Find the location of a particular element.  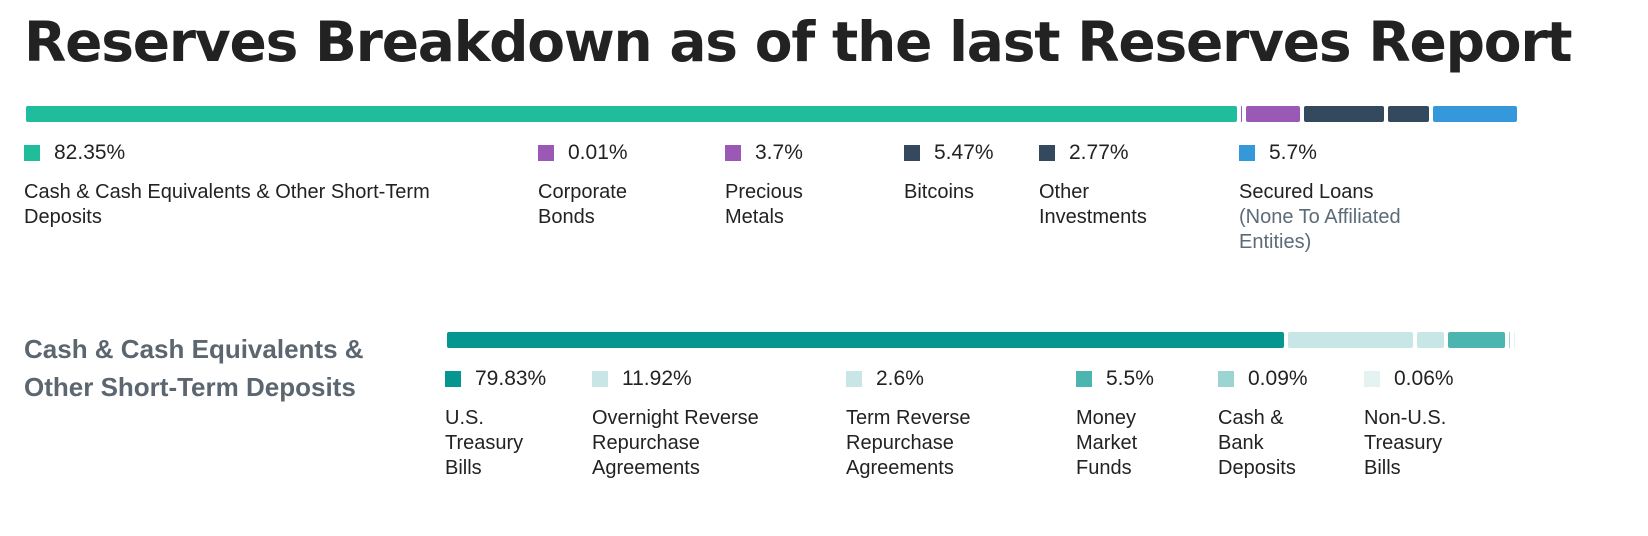

legend-label-line: Bonds is located at coordinates (566, 217).